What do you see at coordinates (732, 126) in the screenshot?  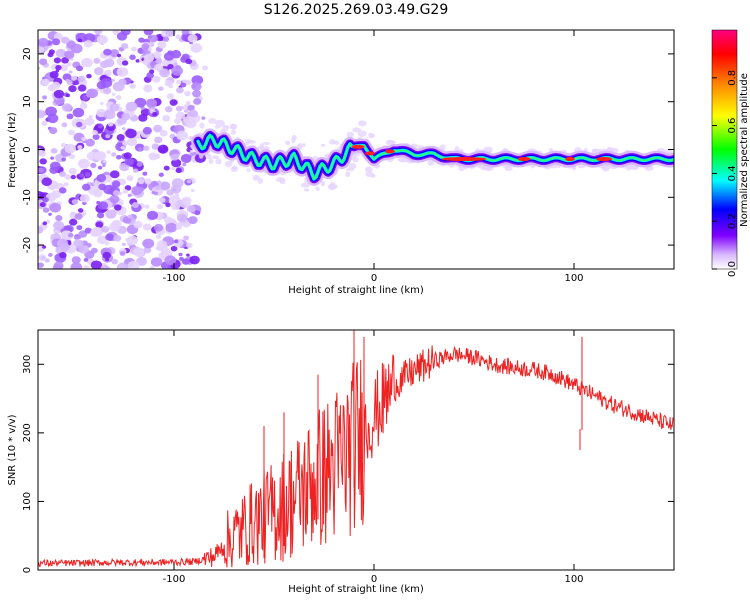 I see `colorbar-tick-label: 0.6` at bounding box center [732, 126].